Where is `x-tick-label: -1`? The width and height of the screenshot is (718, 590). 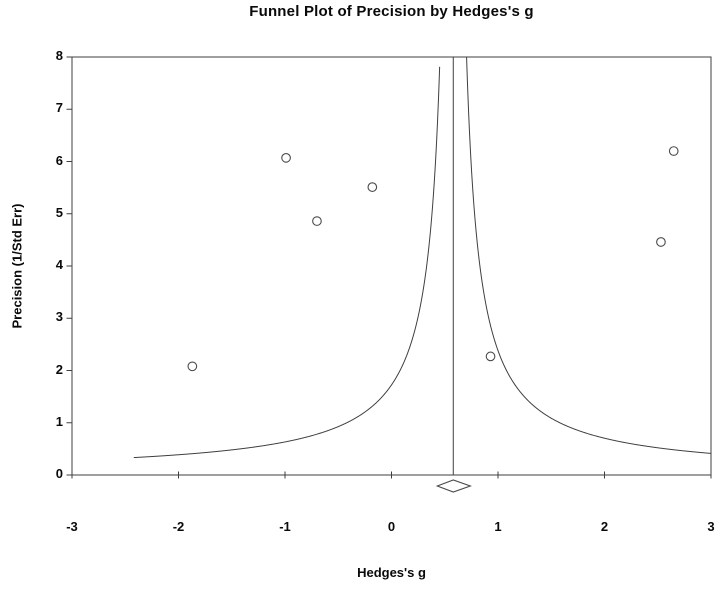 x-tick-label: -1 is located at coordinates (285, 526).